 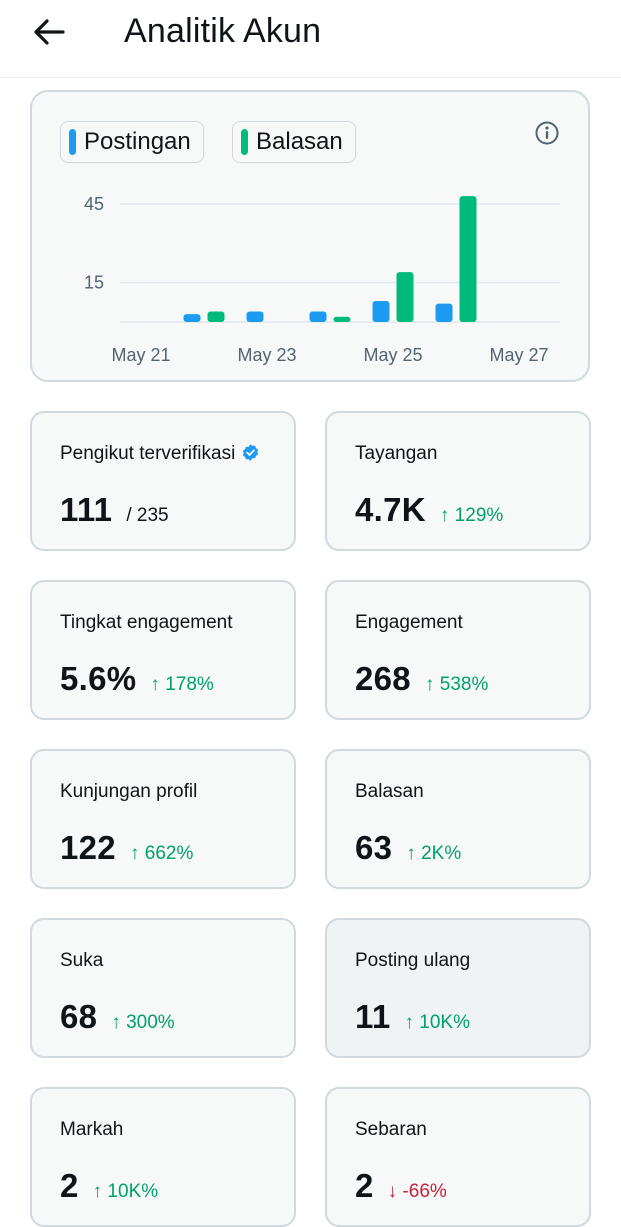 I want to click on stat-delta: ↑ 662%, so click(x=161, y=853).